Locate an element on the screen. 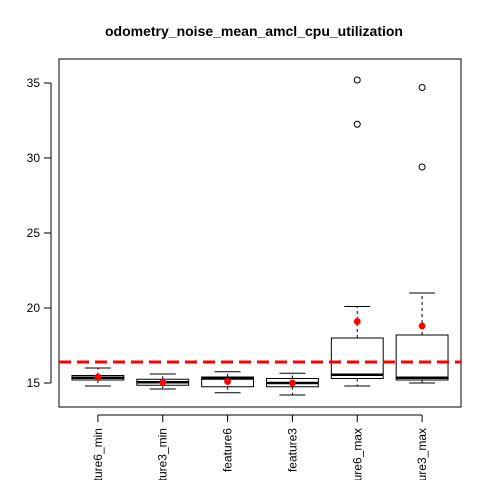 The height and width of the screenshot is (480, 480). box-feature6 is located at coordinates (228, 382).